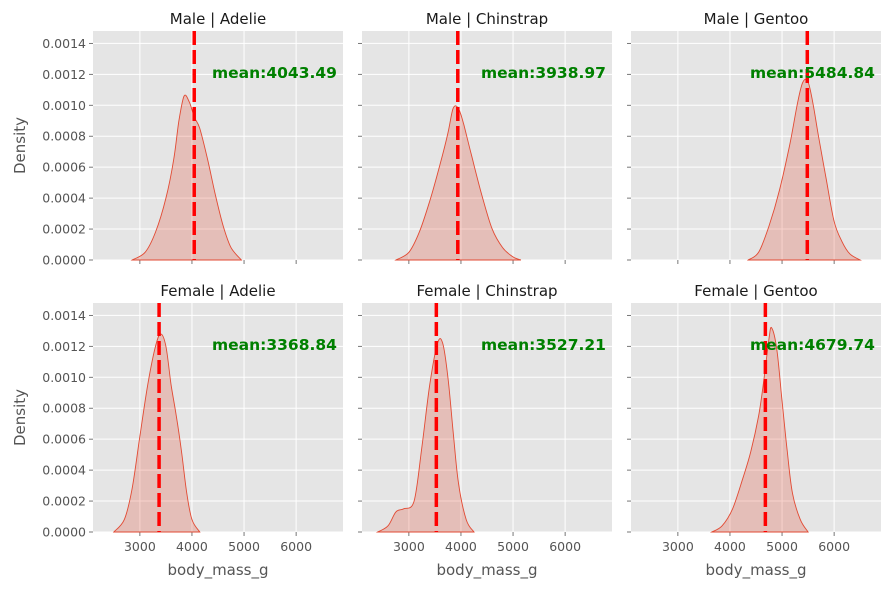 The height and width of the screenshot is (589, 894). What do you see at coordinates (218, 19) in the screenshot?
I see `panel-title: Male | Adelie` at bounding box center [218, 19].